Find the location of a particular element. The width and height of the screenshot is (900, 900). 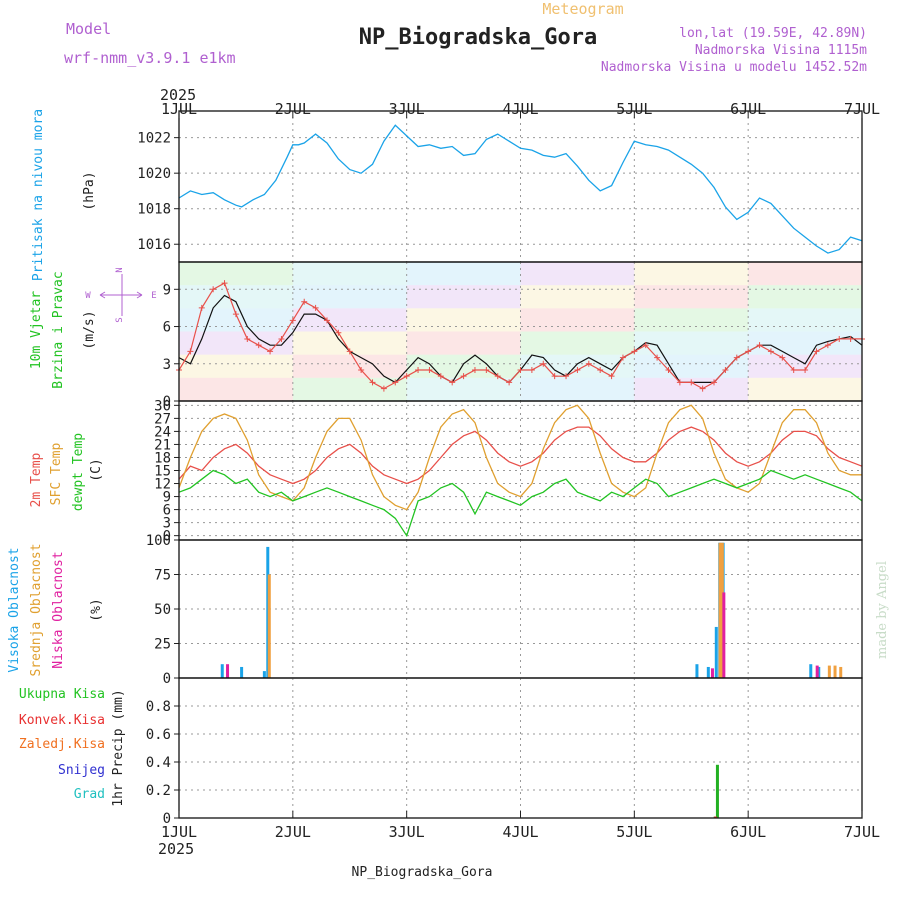

credit-text: made by Angel is located at coordinates (882, 610).